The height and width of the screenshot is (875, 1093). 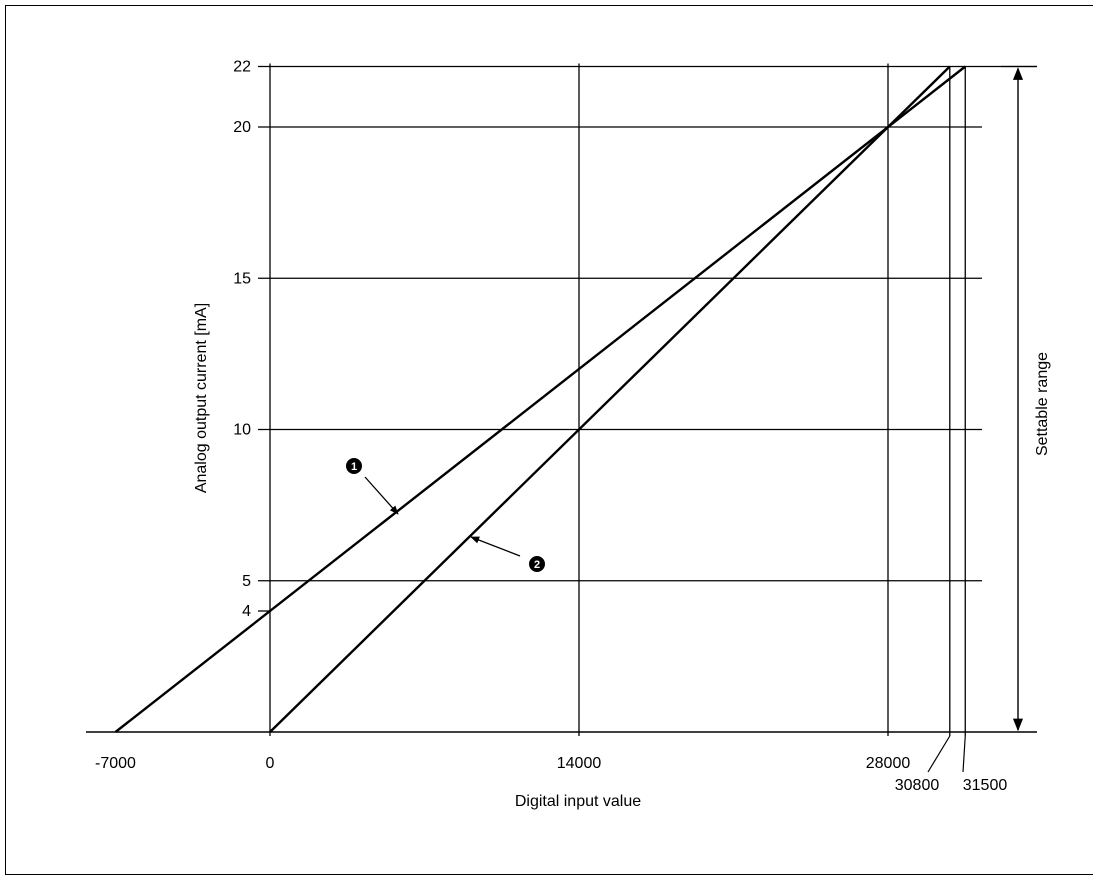 I want to click on series-2-callout-badge, so click(x=537, y=564).